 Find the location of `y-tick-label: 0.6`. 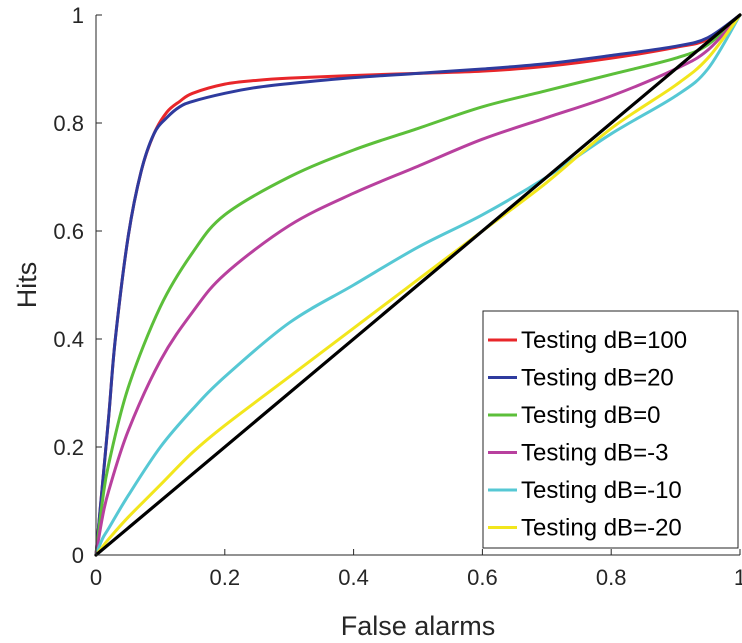

y-tick-label: 0.6 is located at coordinates (68, 231).